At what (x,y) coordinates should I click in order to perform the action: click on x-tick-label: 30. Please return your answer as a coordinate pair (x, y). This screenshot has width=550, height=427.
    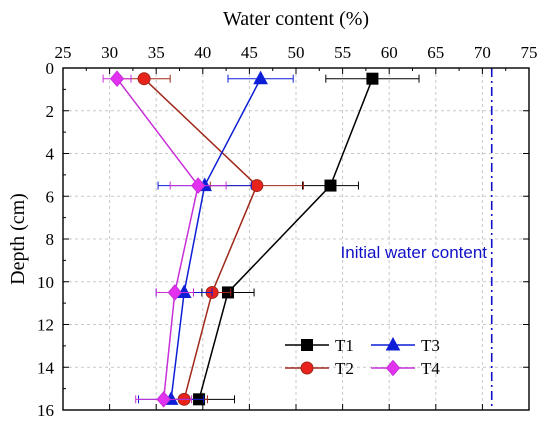
    Looking at the image, I should click on (109, 52).